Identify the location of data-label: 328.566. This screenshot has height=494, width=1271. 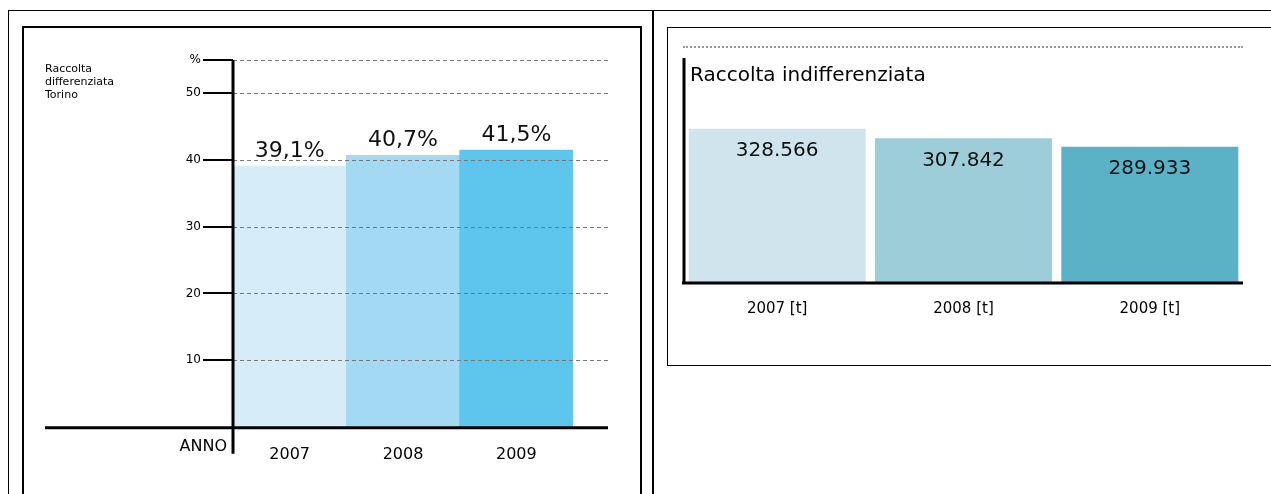
(777, 148).